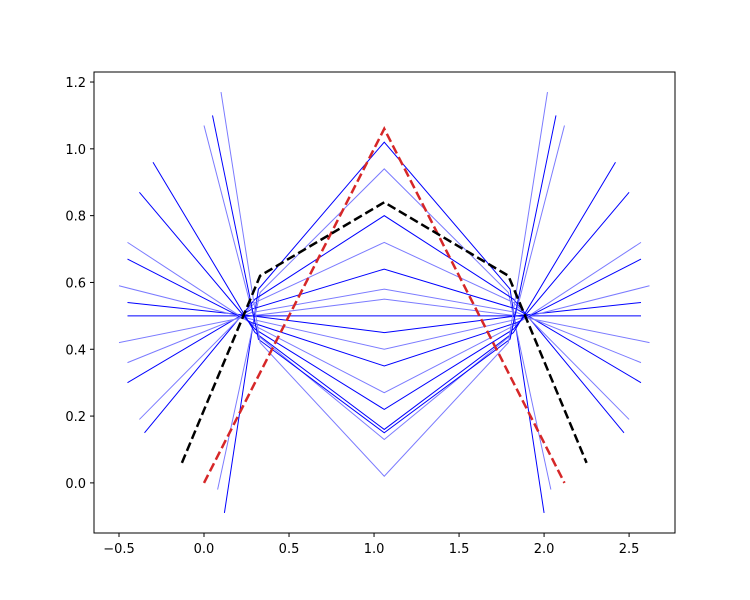 The width and height of the screenshot is (750, 600). What do you see at coordinates (75, 283) in the screenshot?
I see `y-tick-label: 0.6` at bounding box center [75, 283].